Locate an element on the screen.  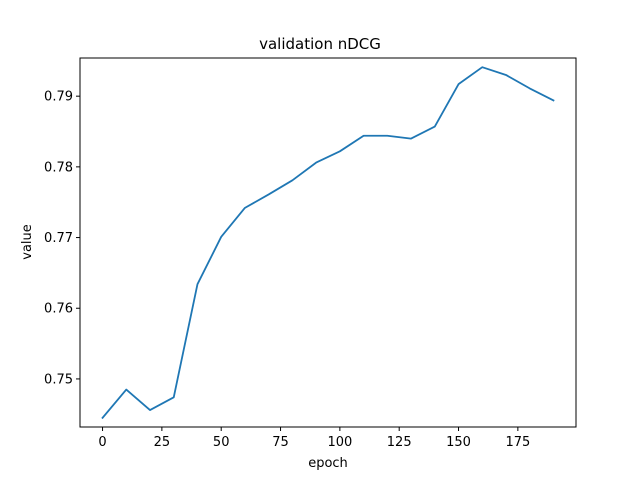
x-tick-label: 75 is located at coordinates (280, 442).